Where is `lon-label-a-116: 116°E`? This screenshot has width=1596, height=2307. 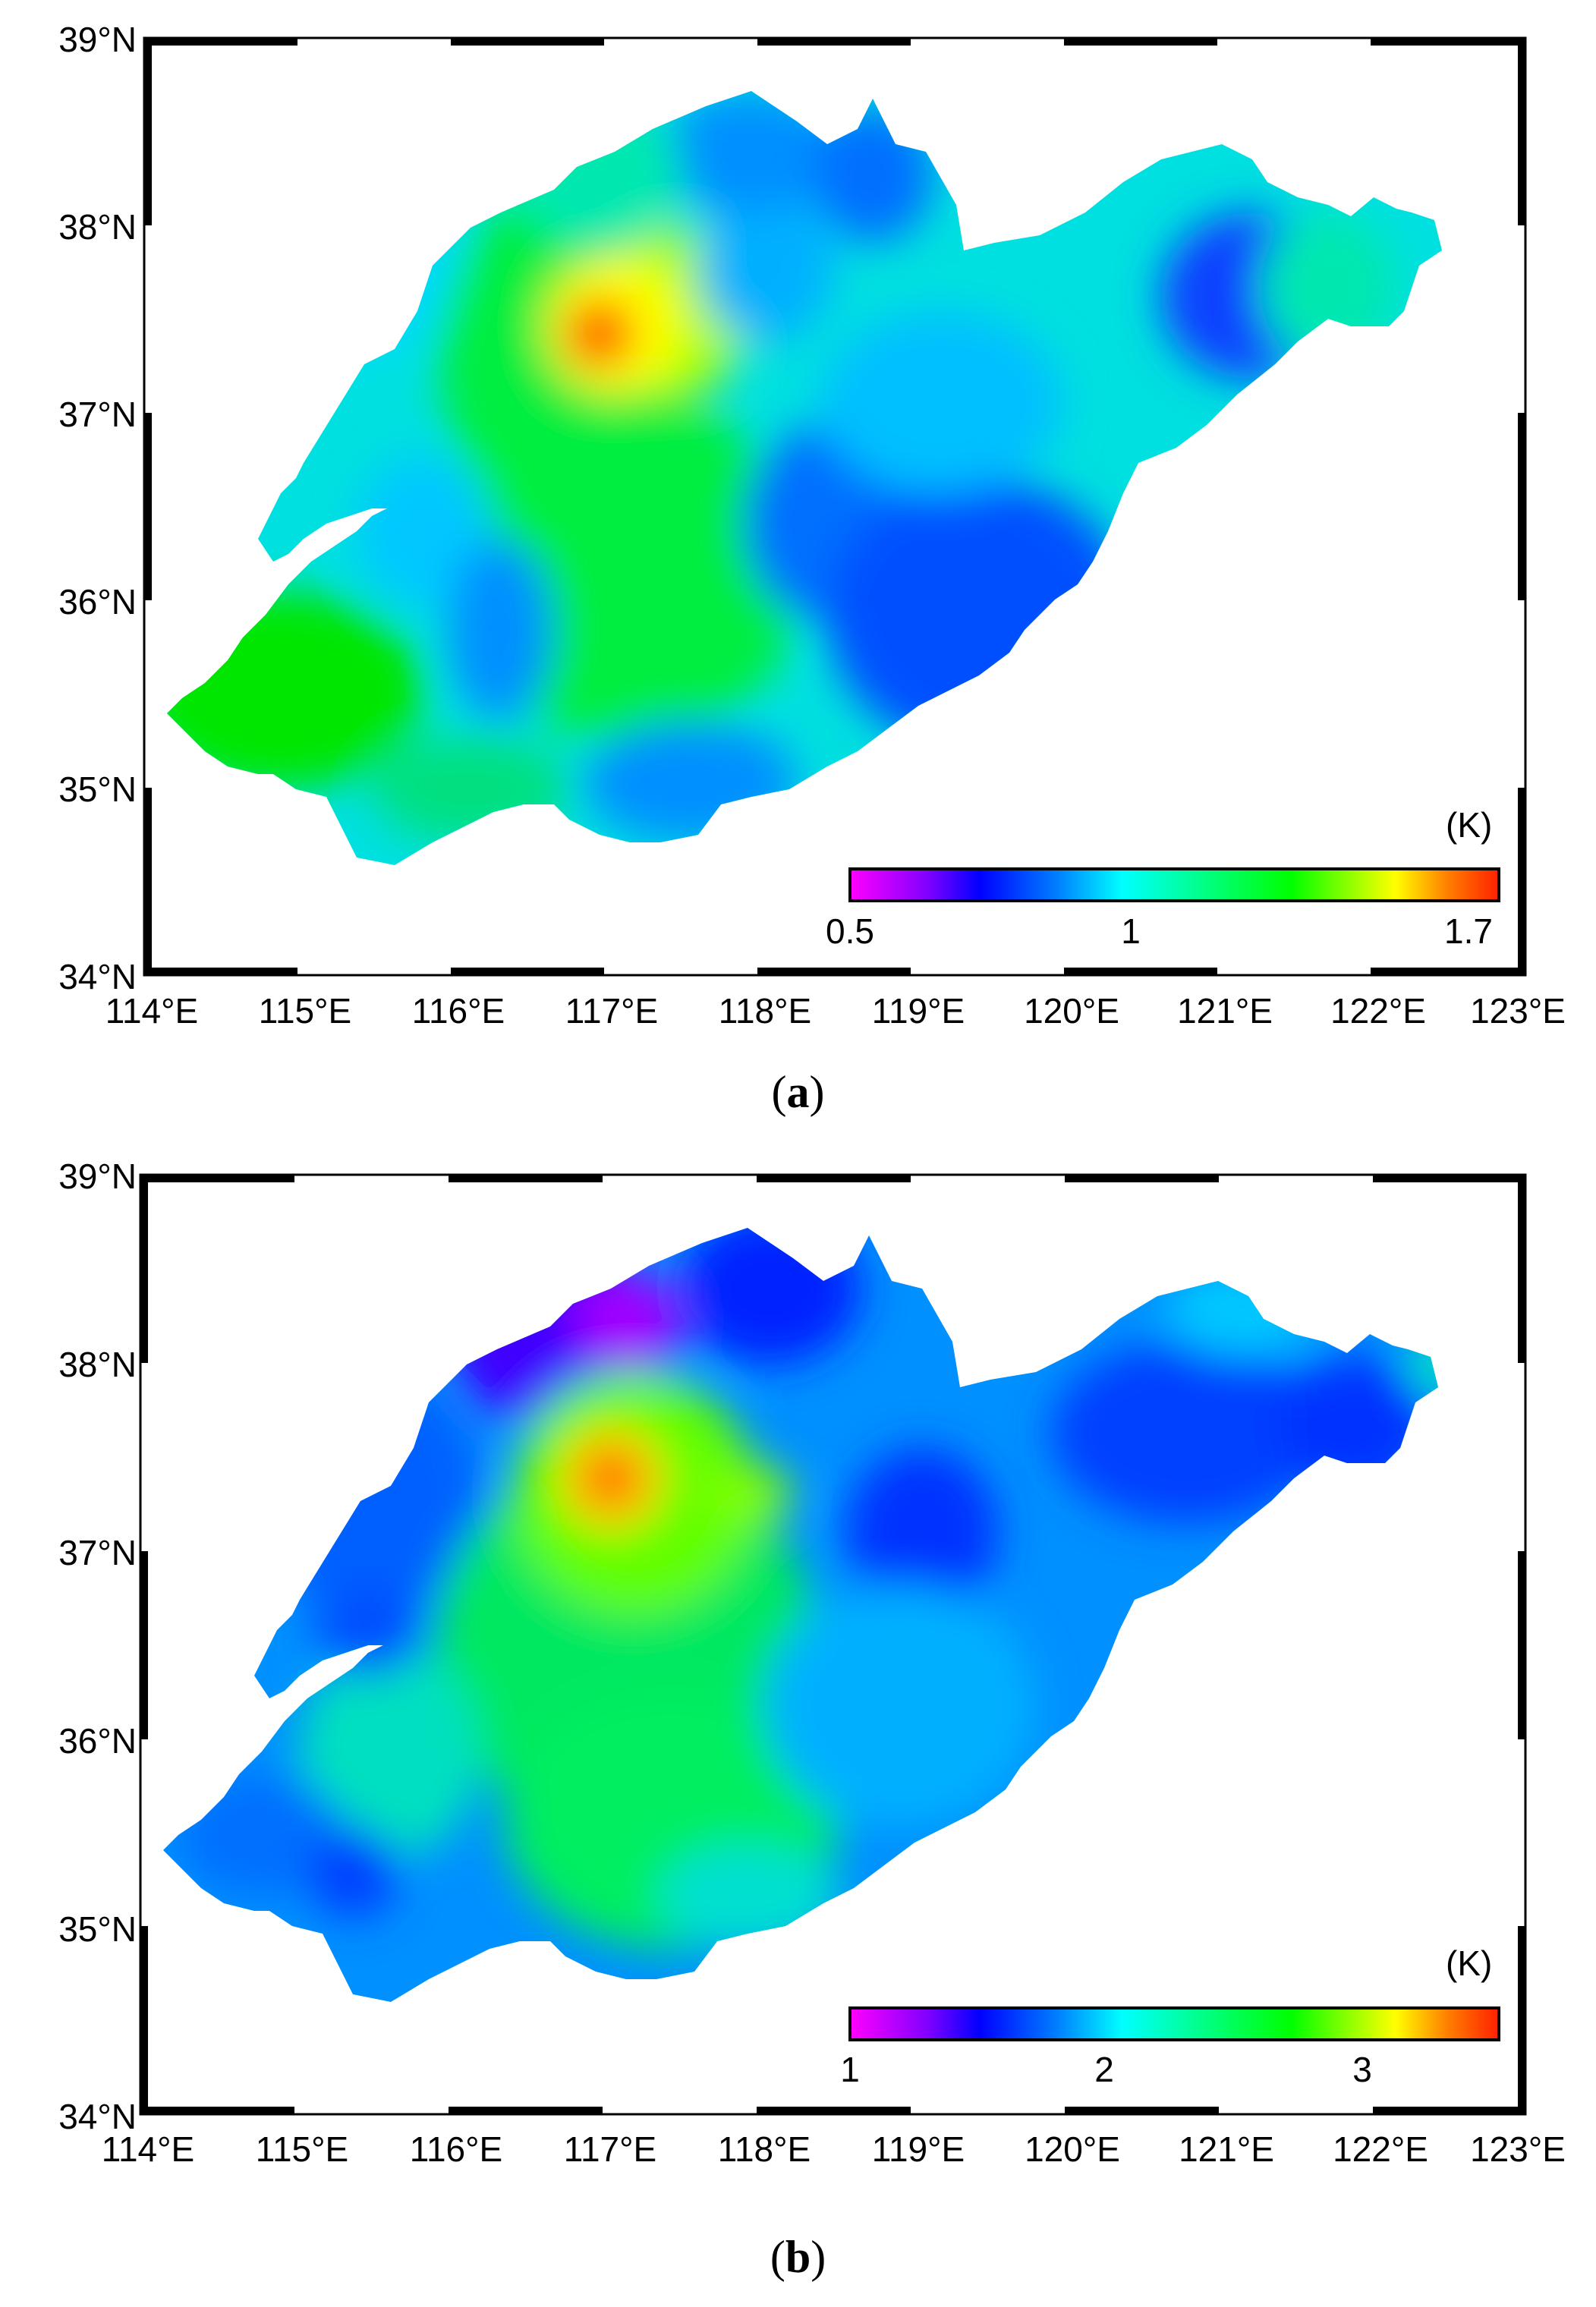 lon-label-a-116: 116°E is located at coordinates (458, 1011).